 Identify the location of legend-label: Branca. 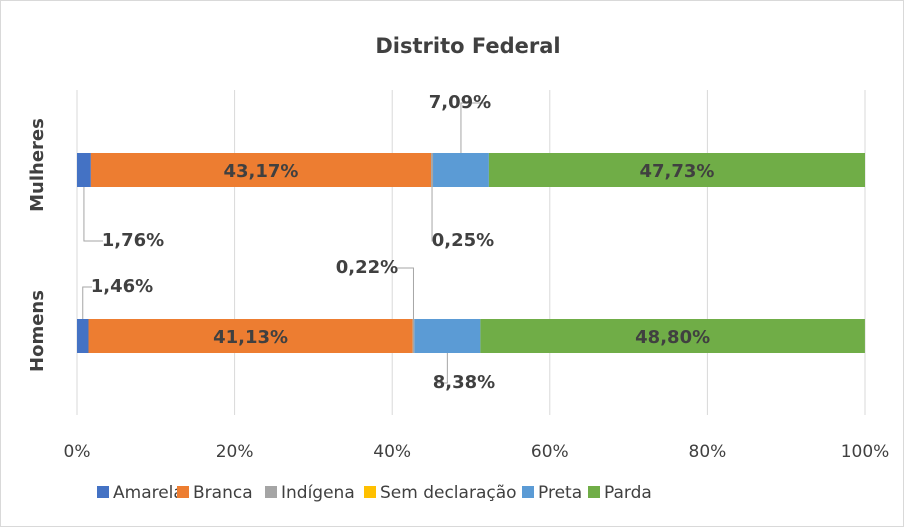
(223, 493).